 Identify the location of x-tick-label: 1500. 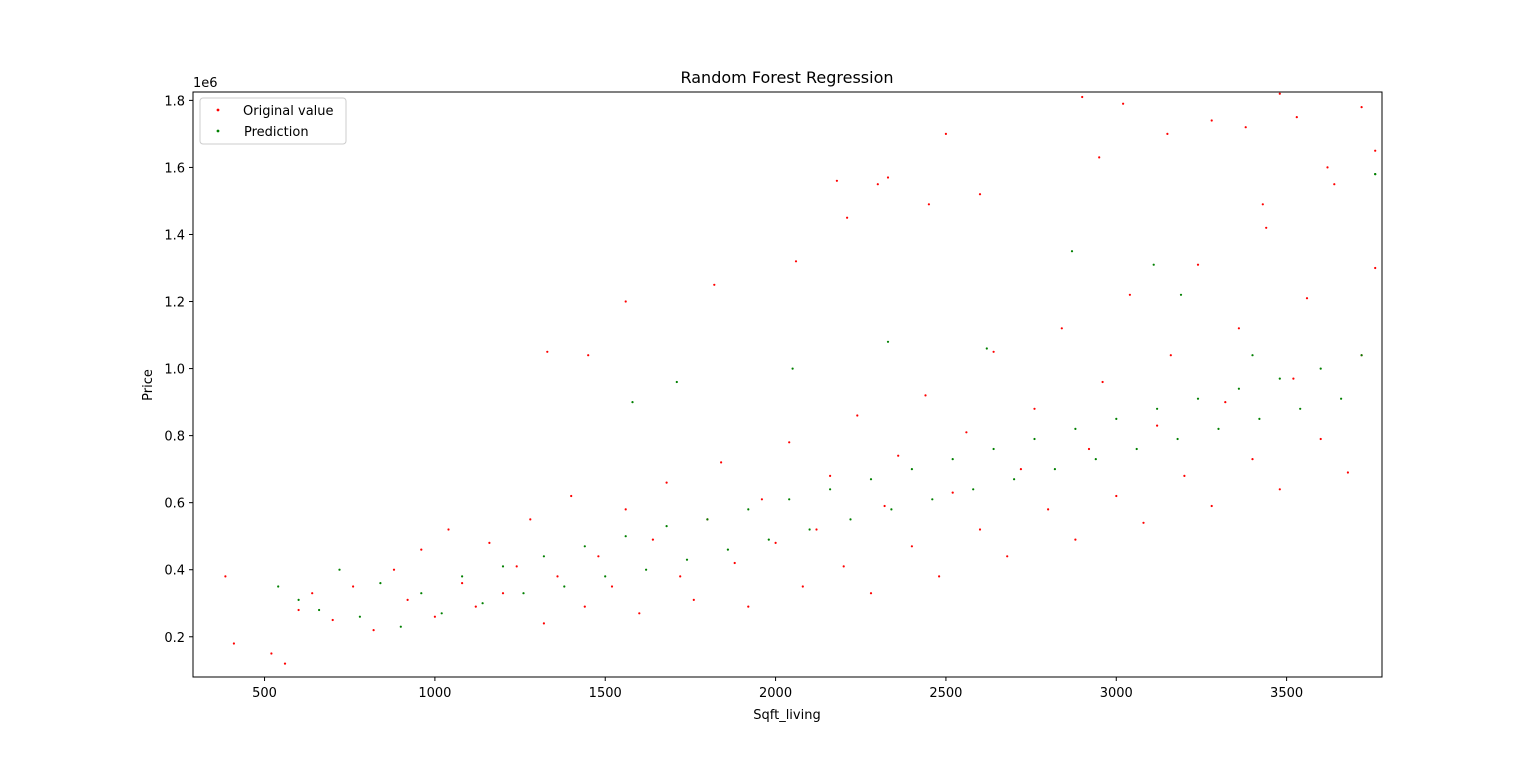
(605, 693).